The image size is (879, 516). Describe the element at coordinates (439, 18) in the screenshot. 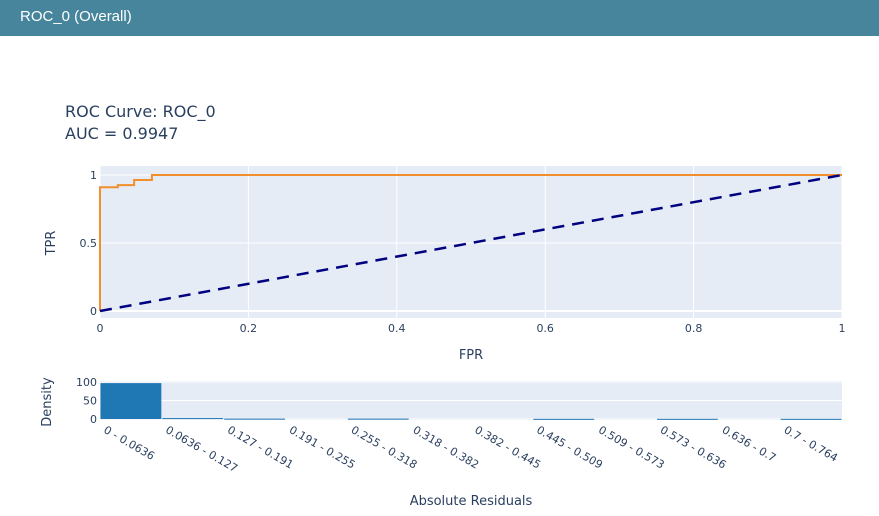

I see `panel-header: ROC_0 (Overall)` at that location.